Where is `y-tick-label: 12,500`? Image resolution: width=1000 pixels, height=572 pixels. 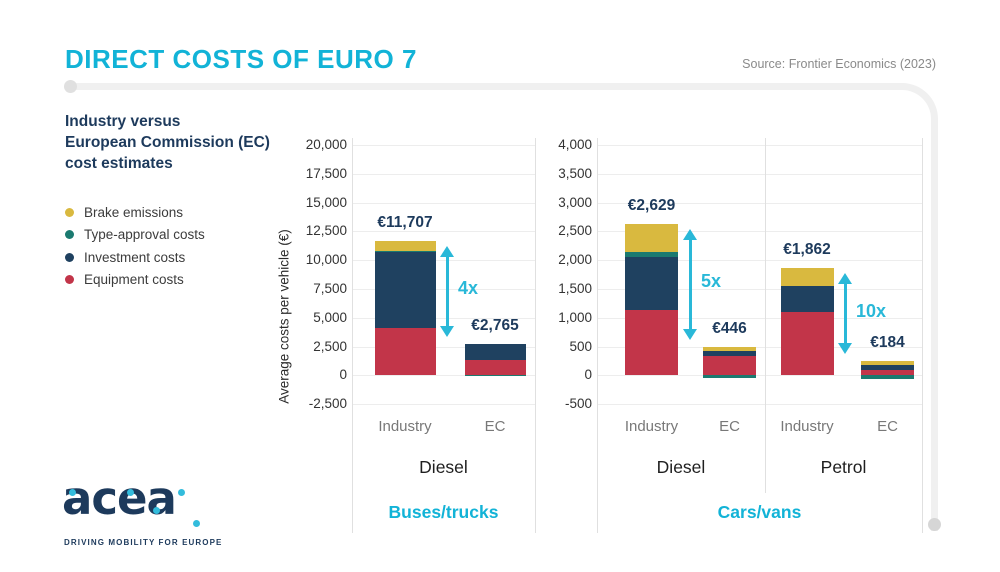
y-tick-label: 12,500 is located at coordinates (326, 231).